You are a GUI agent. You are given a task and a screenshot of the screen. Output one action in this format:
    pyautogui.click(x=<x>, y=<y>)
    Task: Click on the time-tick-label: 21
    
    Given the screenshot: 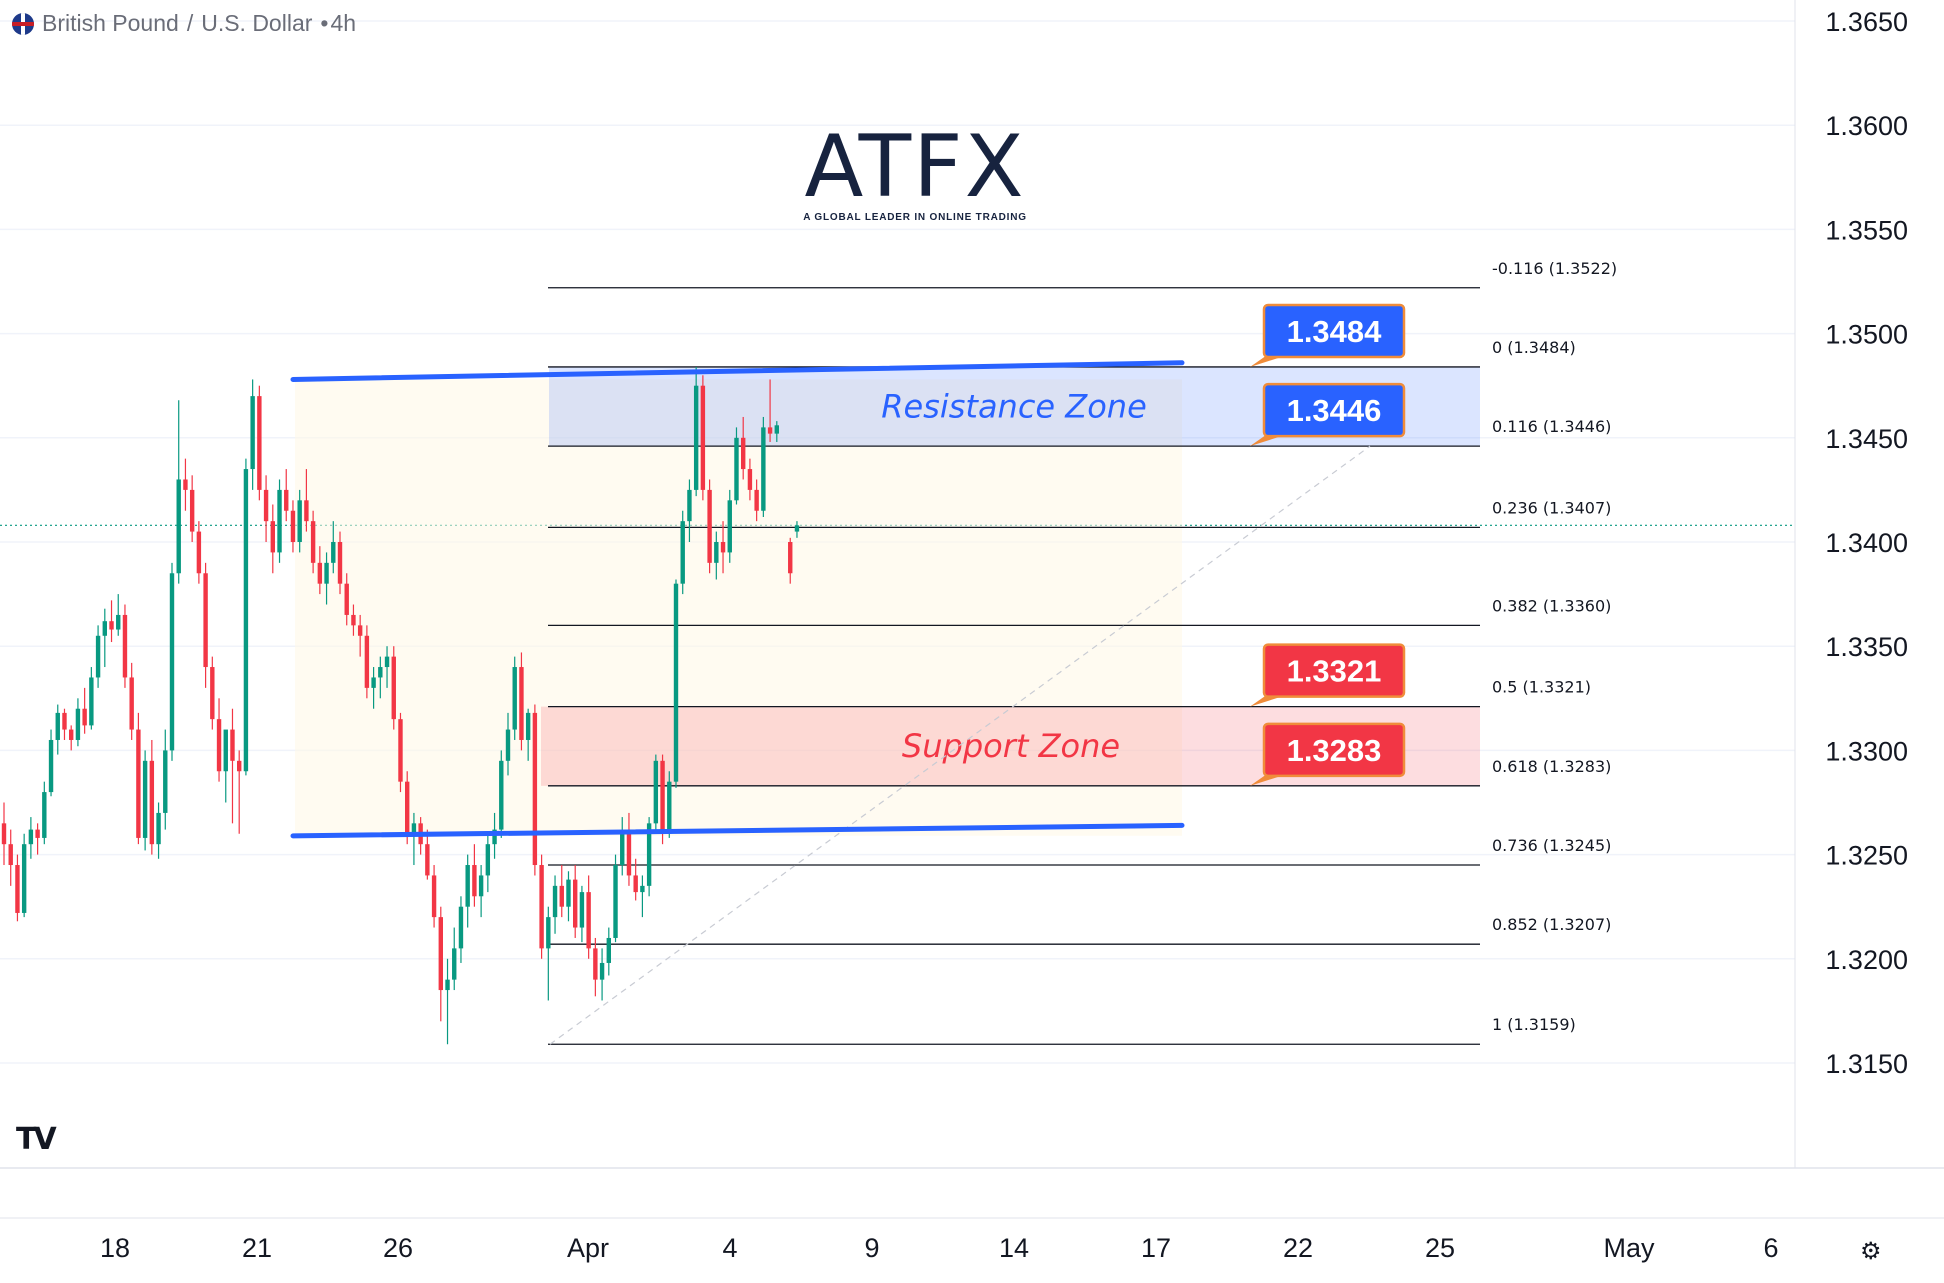 What is the action you would take?
    pyautogui.click(x=257, y=1248)
    